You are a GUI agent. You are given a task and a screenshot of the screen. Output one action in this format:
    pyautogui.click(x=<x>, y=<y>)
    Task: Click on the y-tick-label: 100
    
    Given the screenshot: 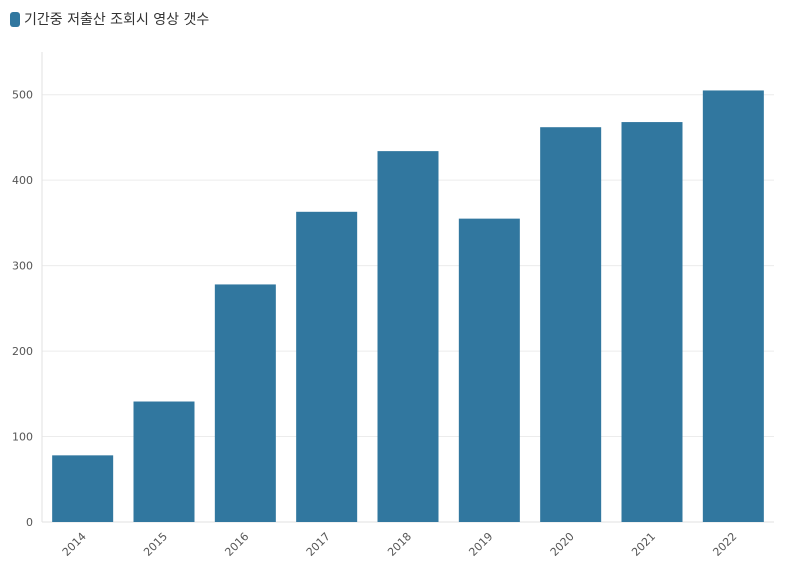 What is the action you would take?
    pyautogui.click(x=22, y=437)
    